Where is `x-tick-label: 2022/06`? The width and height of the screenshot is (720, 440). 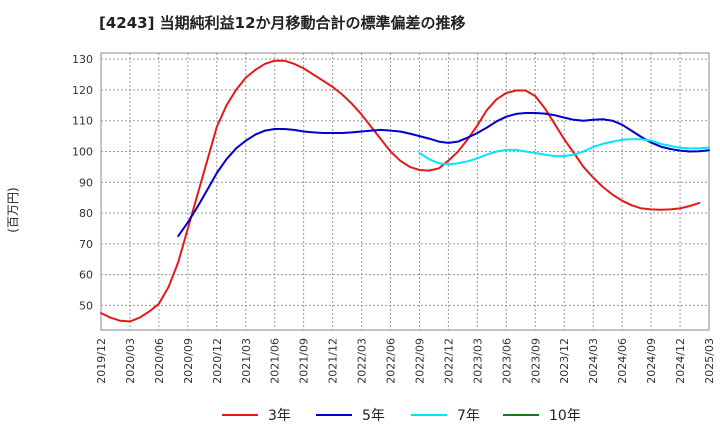 x-tick-label: 2022/06 is located at coordinates (391, 361).